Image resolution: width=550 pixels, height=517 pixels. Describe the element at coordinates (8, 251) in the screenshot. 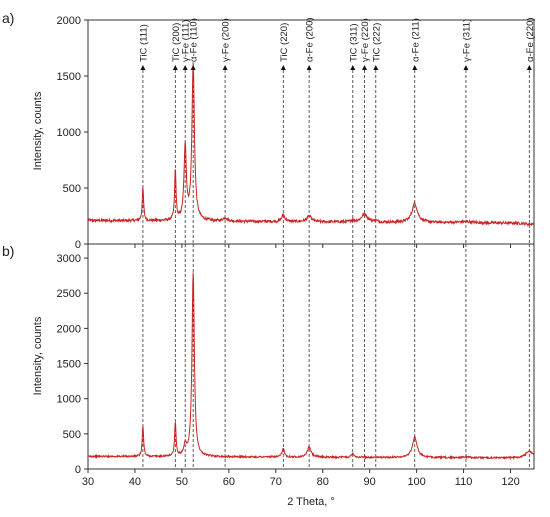

I see `panel-b-label: b)` at that location.